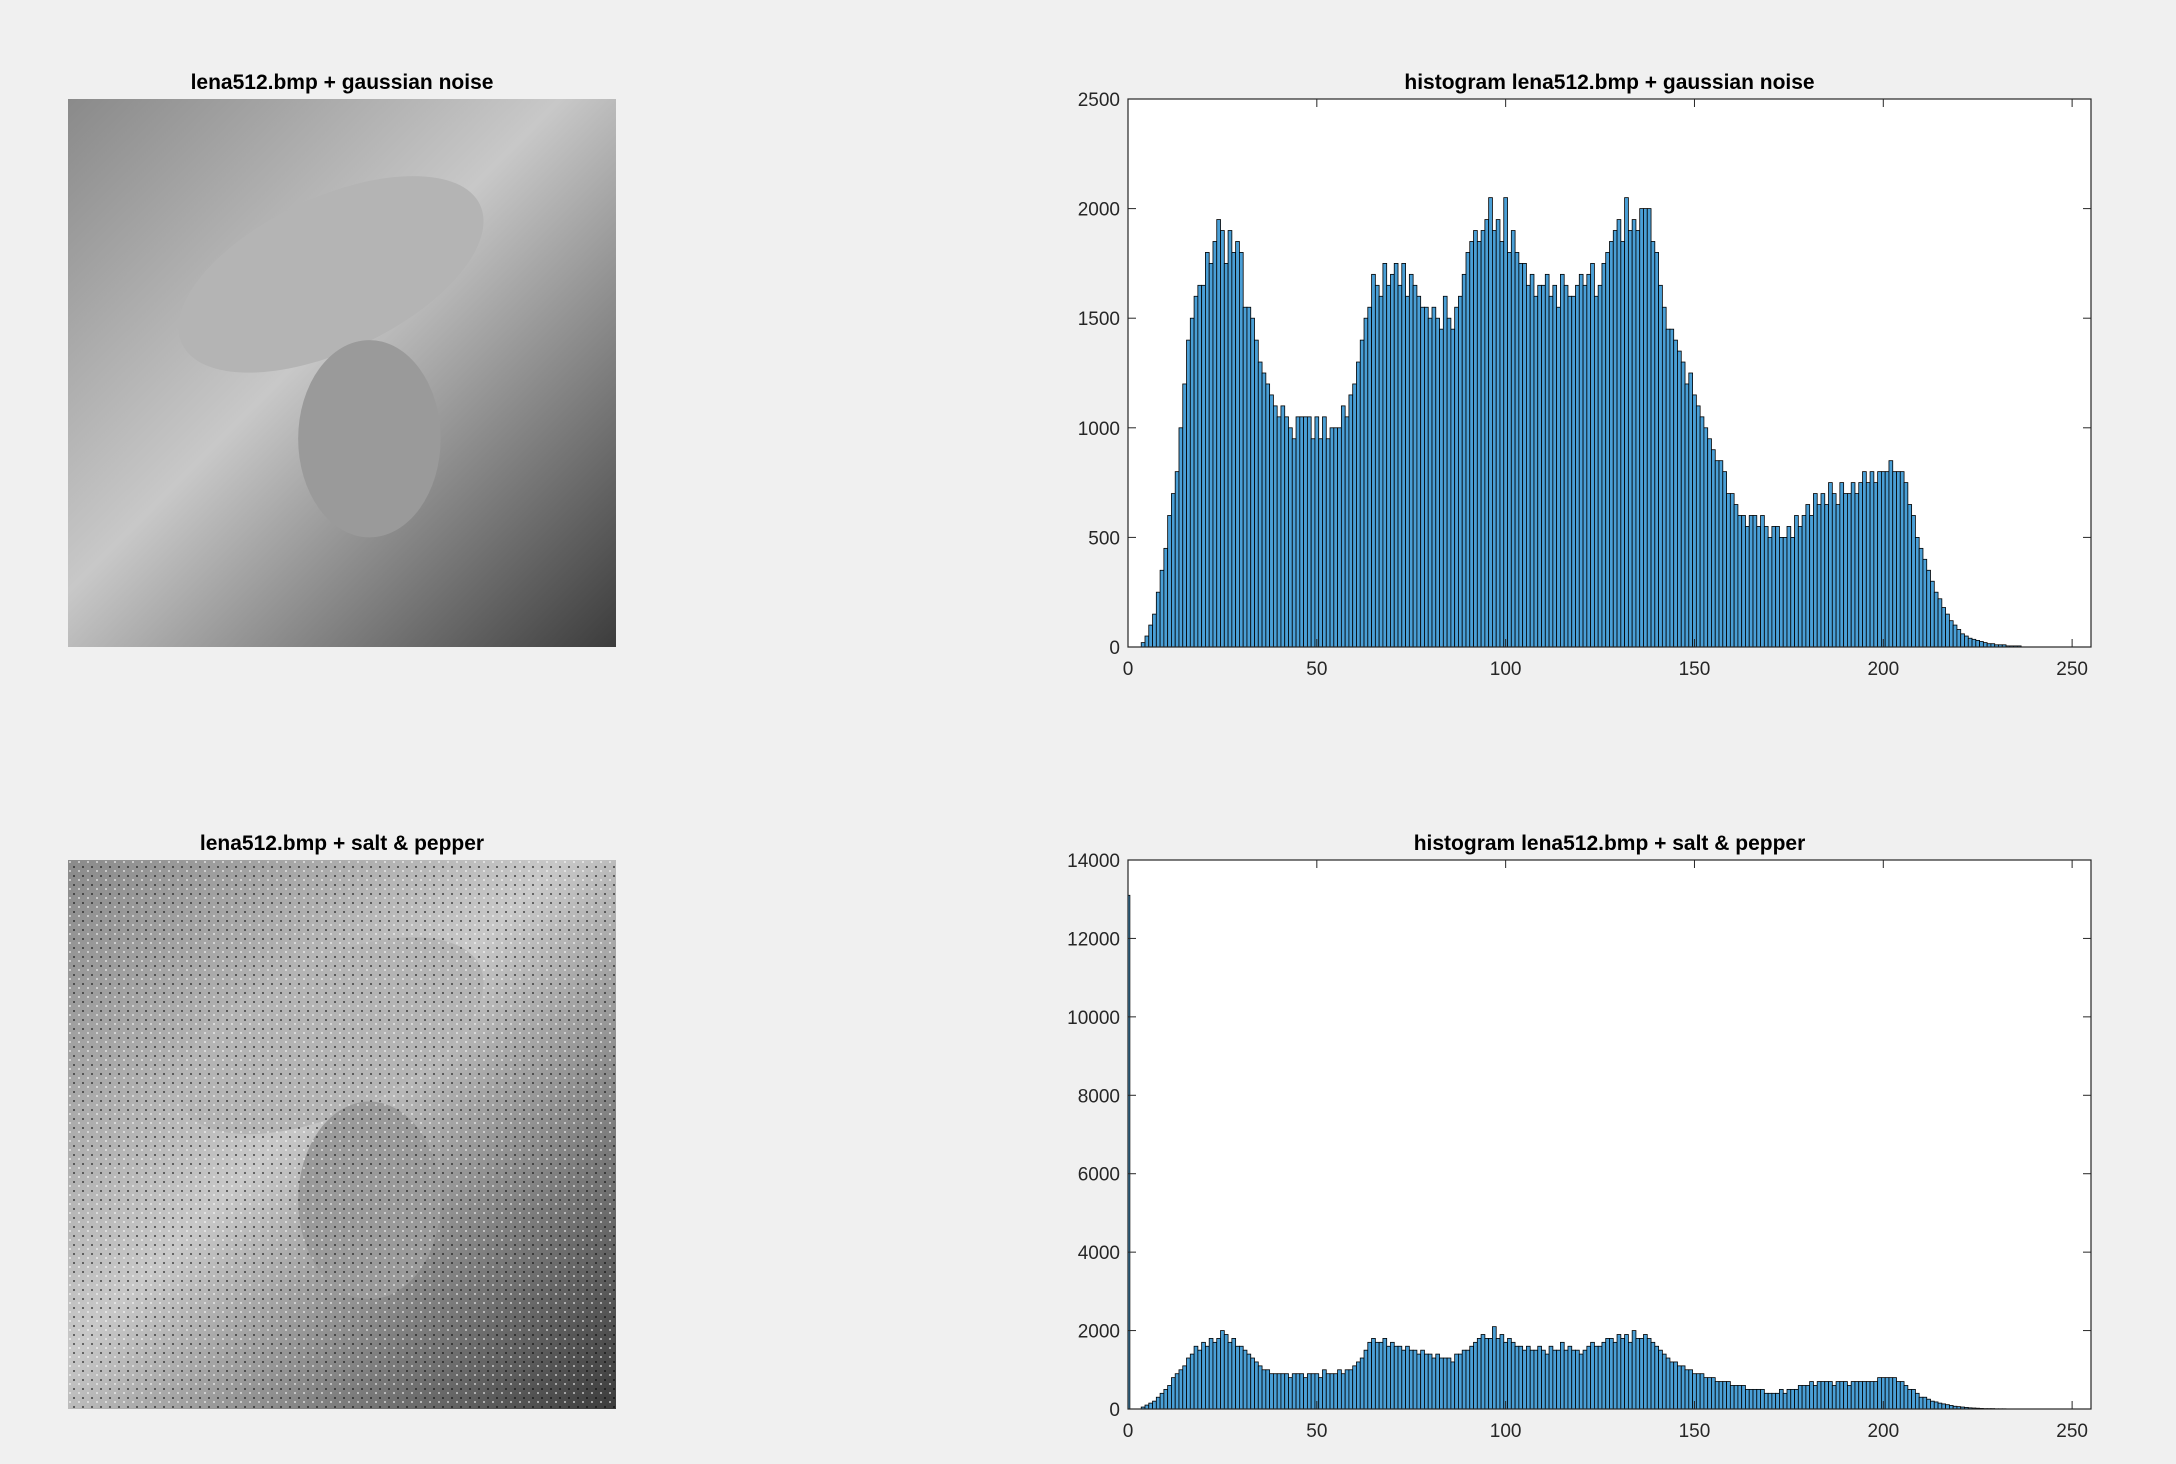 The width and height of the screenshot is (2176, 1464). Describe the element at coordinates (1093, 861) in the screenshot. I see `y-tick-label: 14000` at that location.